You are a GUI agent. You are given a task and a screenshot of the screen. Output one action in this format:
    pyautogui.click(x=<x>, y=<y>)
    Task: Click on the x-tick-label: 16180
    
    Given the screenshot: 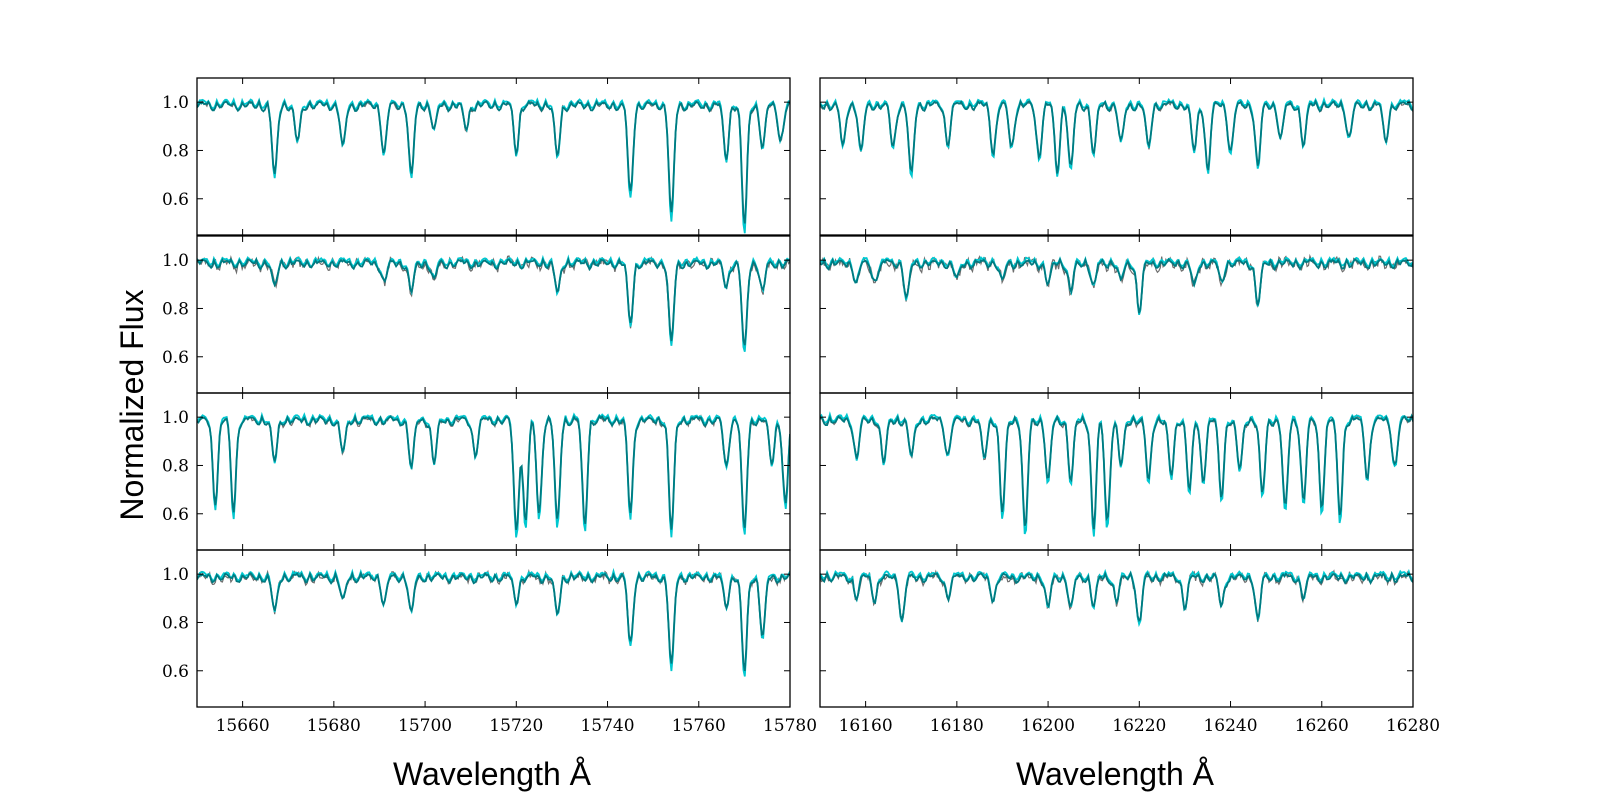 What is the action you would take?
    pyautogui.click(x=957, y=726)
    